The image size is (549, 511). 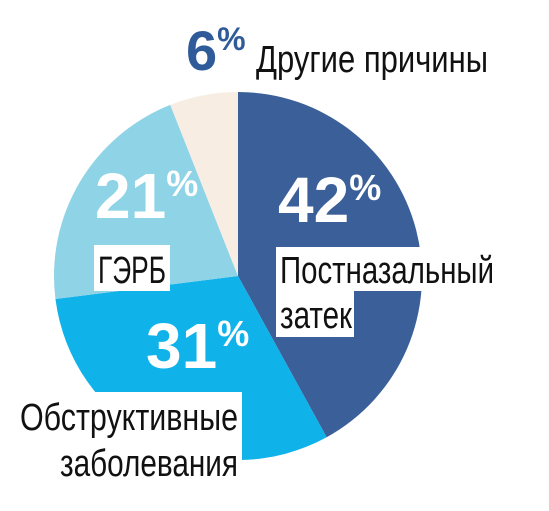 I want to click on slice-value-other: 6%, so click(x=216, y=50).